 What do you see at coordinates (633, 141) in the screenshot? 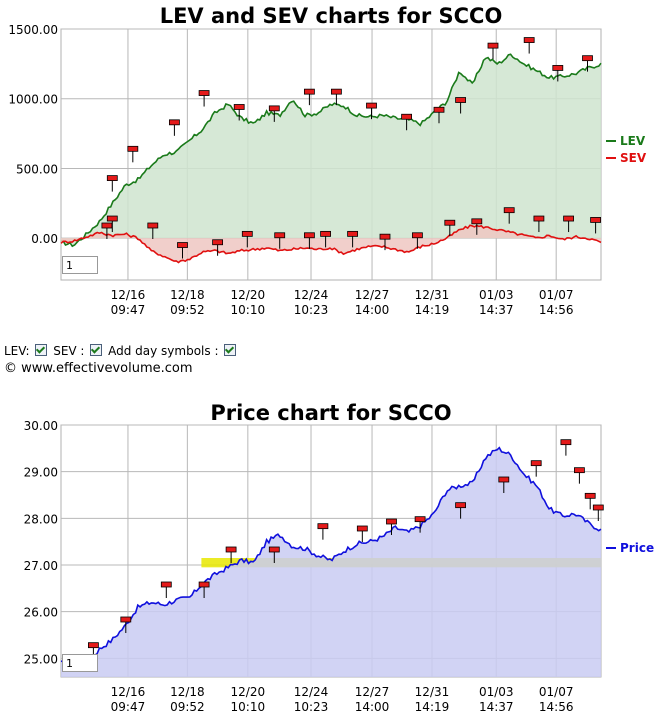
I see `legend-label: LEV` at bounding box center [633, 141].